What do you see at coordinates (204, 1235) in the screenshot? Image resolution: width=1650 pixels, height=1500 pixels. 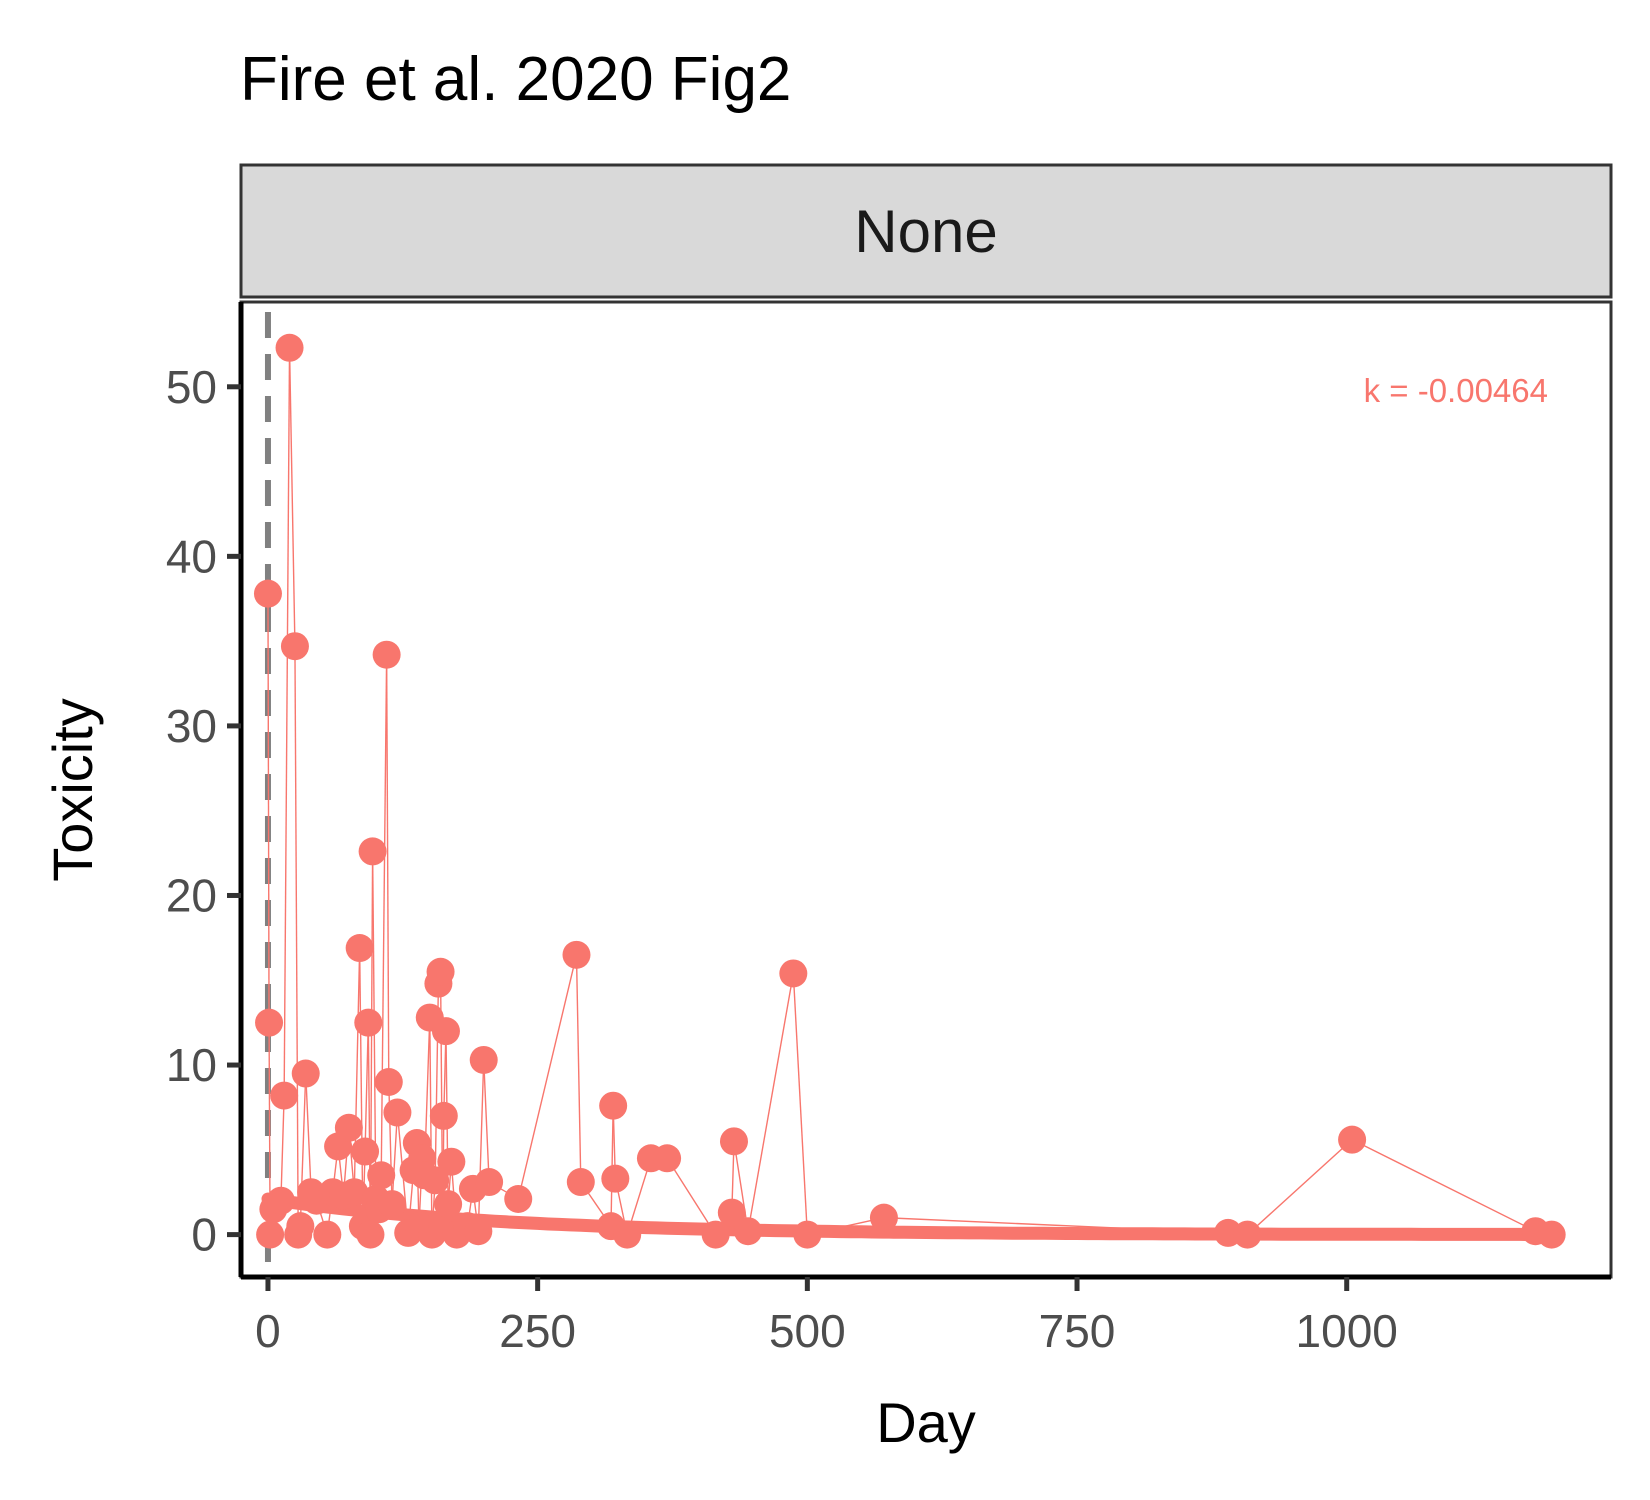 I see `y-tick-label: 0` at bounding box center [204, 1235].